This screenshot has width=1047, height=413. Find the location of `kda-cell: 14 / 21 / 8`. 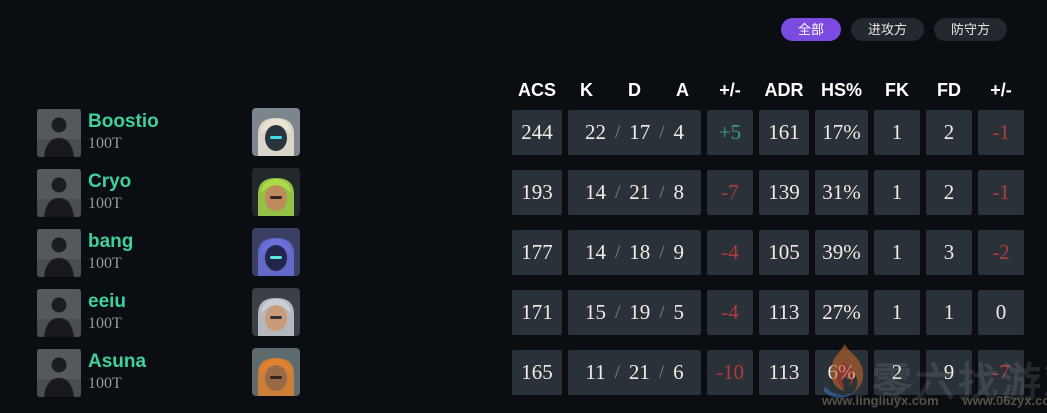

kda-cell: 14 / 21 / 8 is located at coordinates (634, 192).